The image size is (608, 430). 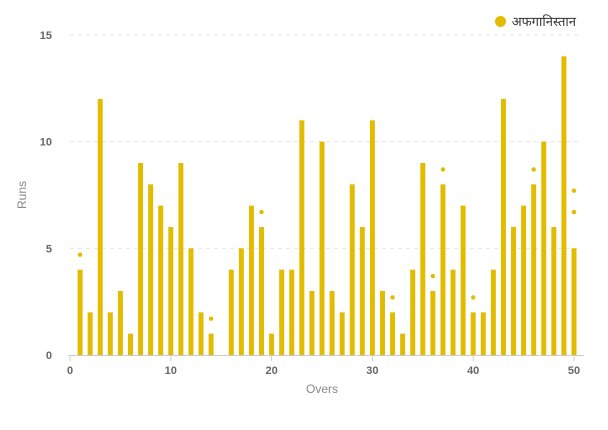 What do you see at coordinates (22, 195) in the screenshot?
I see `y-axis-title: Runs` at bounding box center [22, 195].